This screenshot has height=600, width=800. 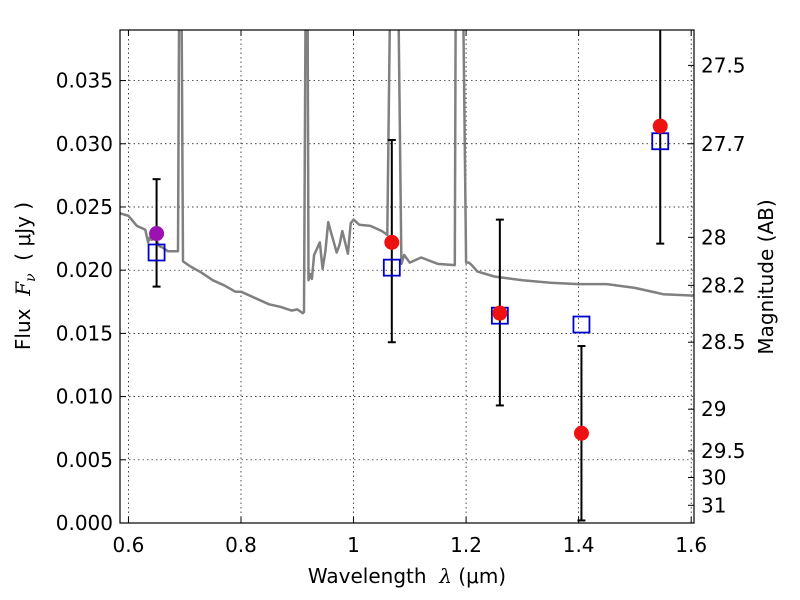 I want to click on x-axis-label: Wavelength λ (μm), so click(x=407, y=576).